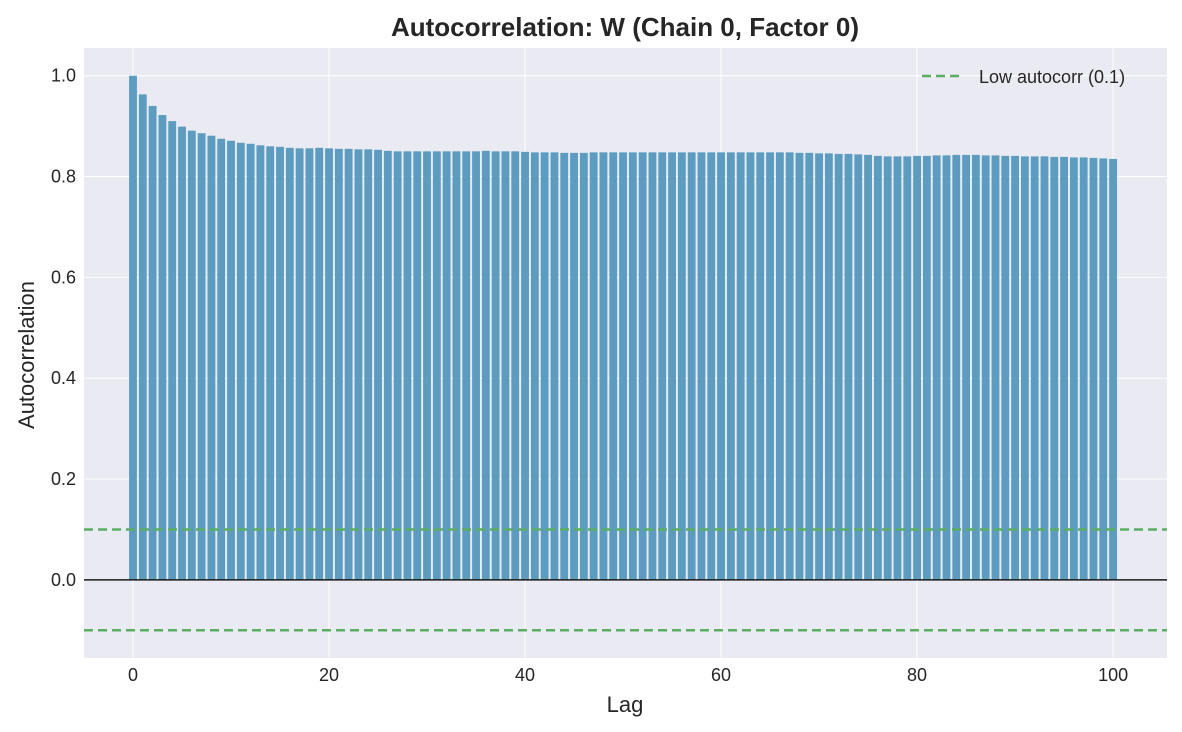 This screenshot has width=1182, height=732. What do you see at coordinates (1113, 675) in the screenshot?
I see `x-tick-label: 100` at bounding box center [1113, 675].